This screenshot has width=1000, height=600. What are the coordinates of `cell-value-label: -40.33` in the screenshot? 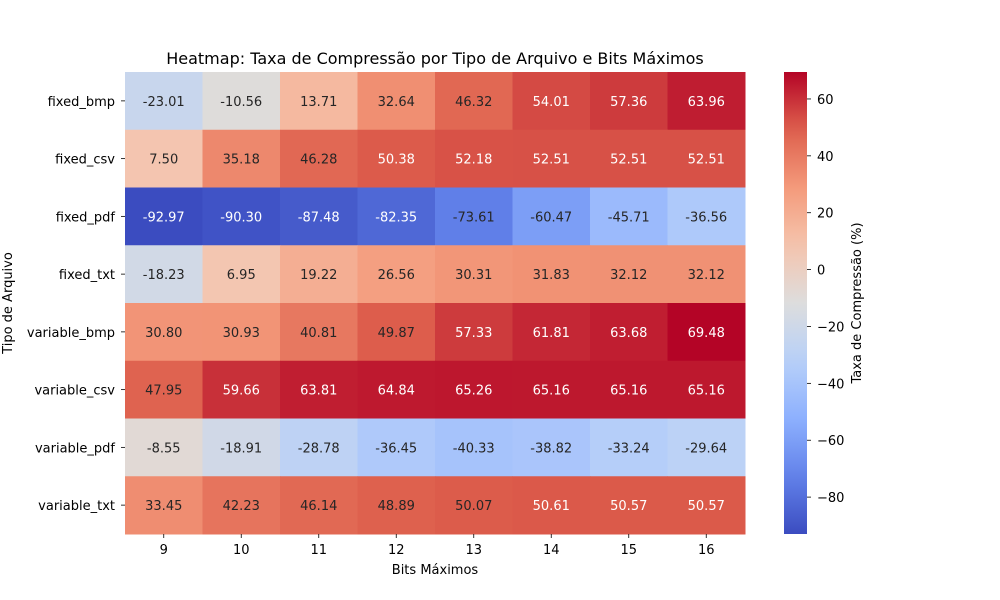 It's located at (474, 448).